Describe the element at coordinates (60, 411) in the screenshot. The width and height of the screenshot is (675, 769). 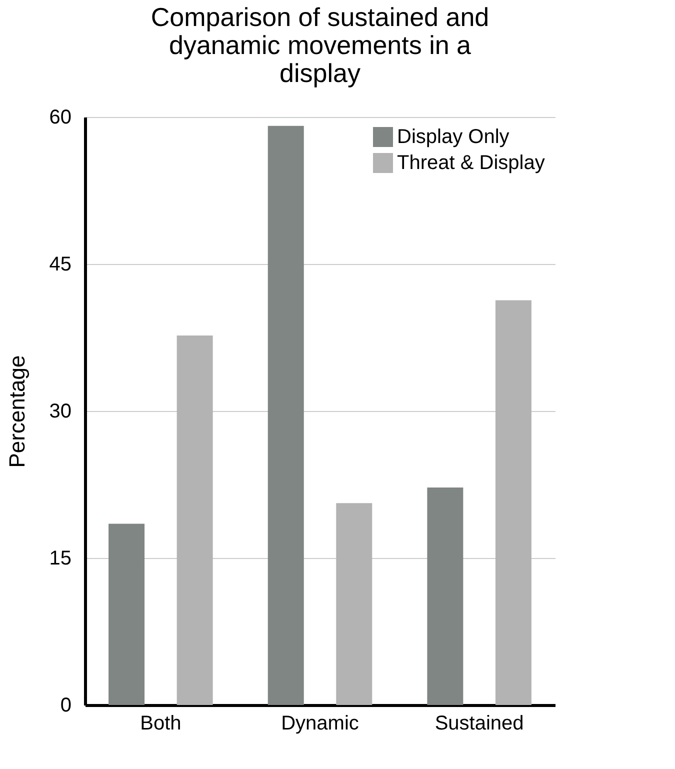
I see `y-tick-label: 30` at that location.